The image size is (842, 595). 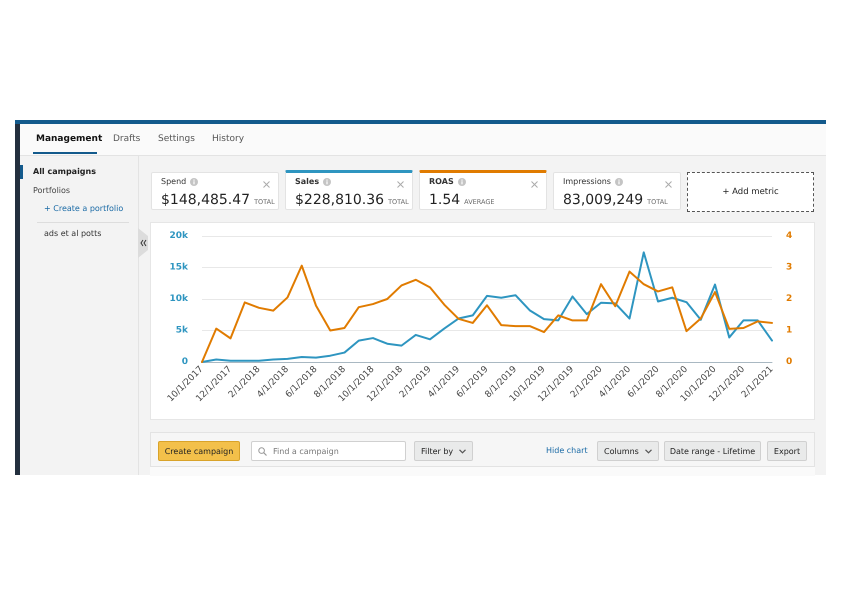 I want to click on text: ROAS, so click(x=441, y=181).